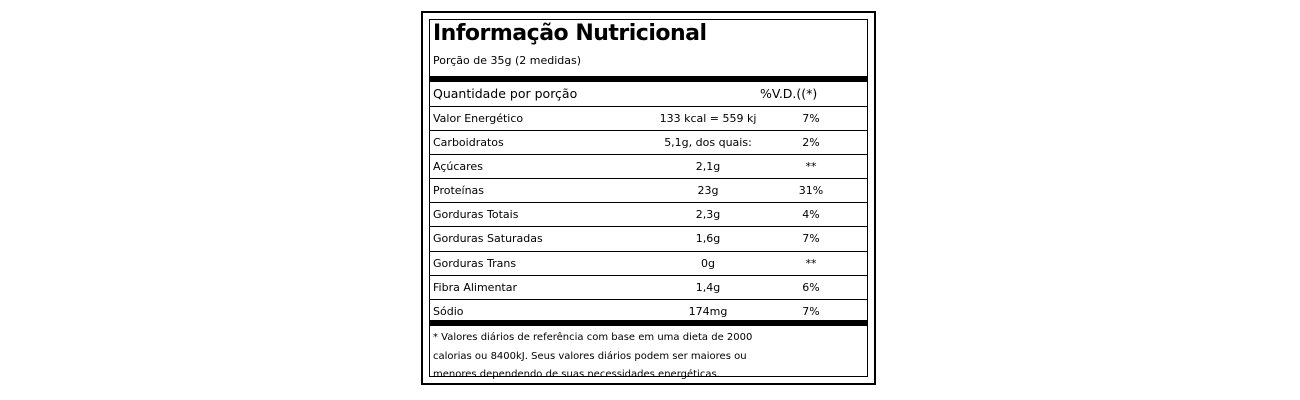 Image resolution: width=1300 pixels, height=400 pixels. I want to click on nutrient-name: Carboidratos, so click(468, 143).